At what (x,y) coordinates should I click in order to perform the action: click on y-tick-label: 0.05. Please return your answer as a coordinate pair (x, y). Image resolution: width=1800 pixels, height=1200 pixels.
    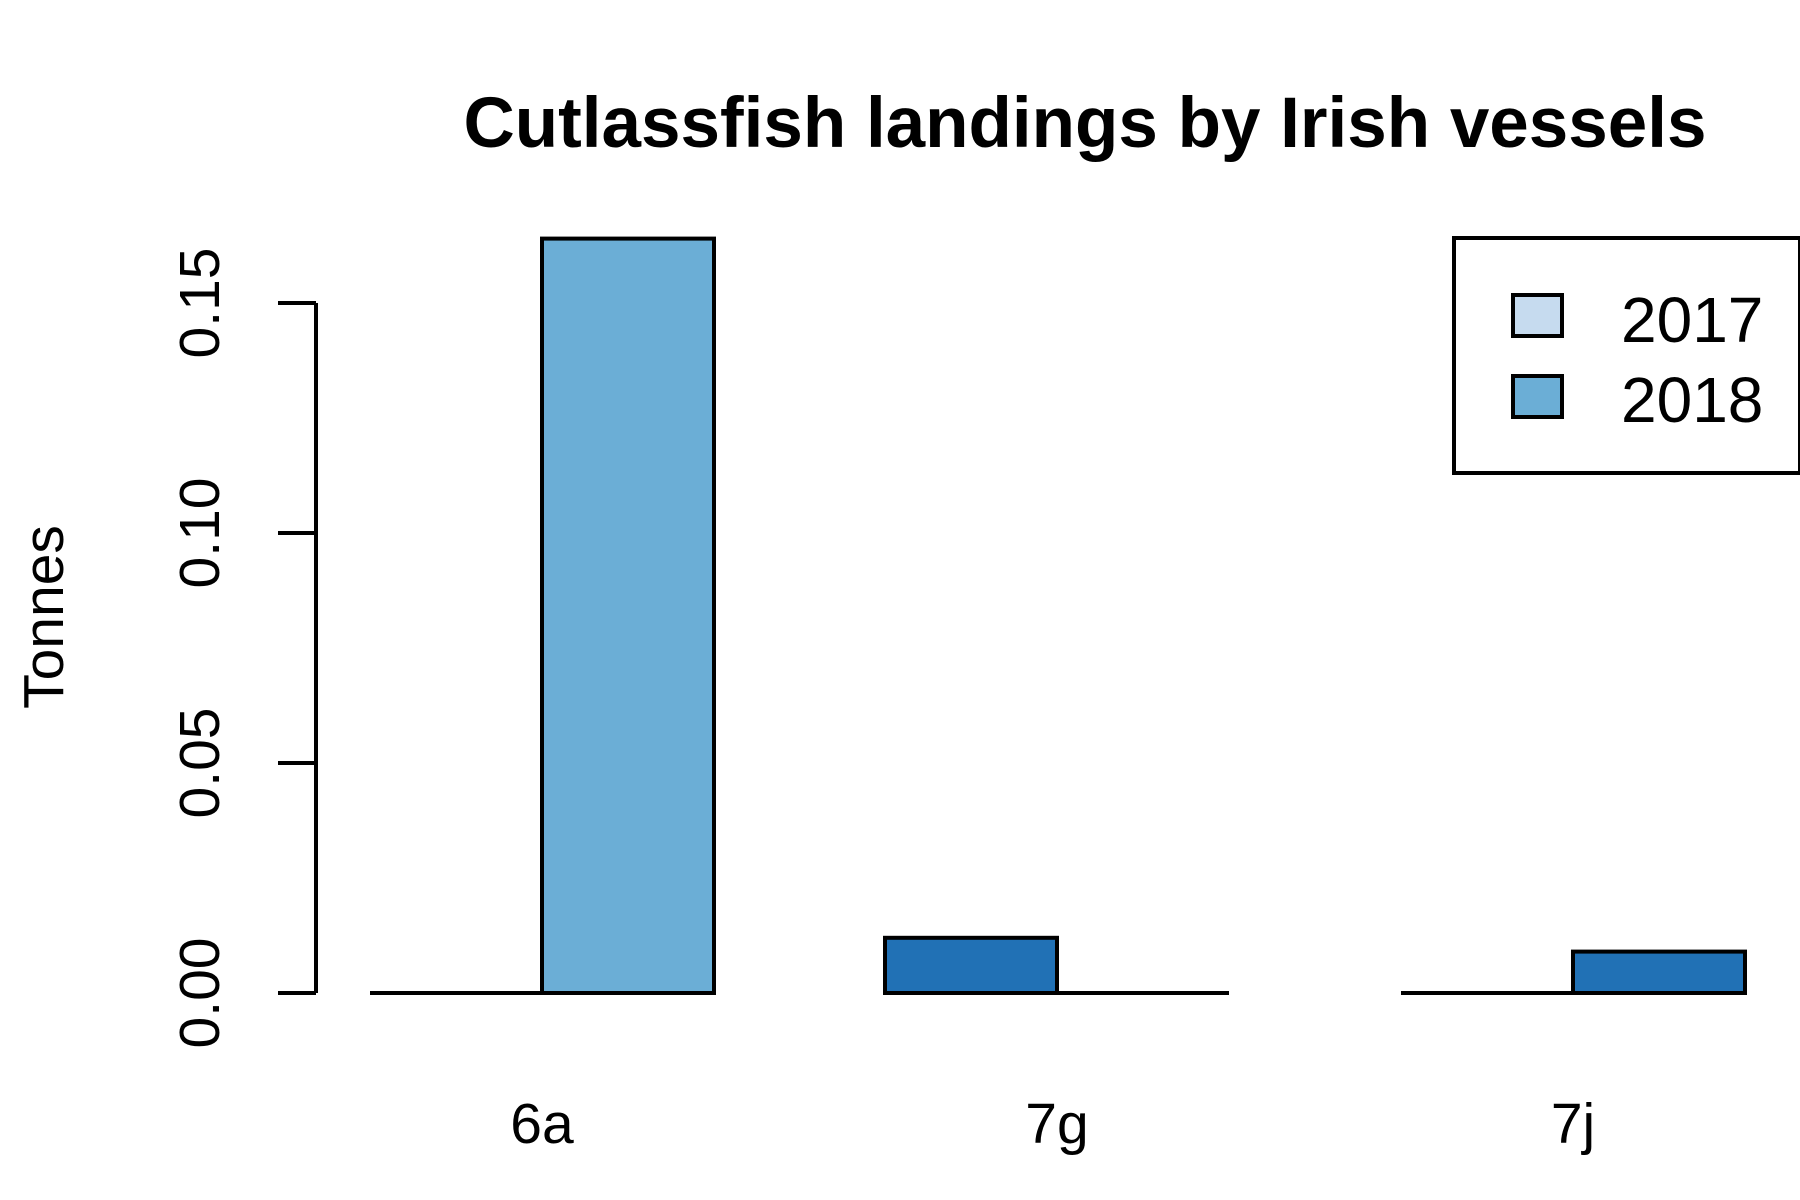
    Looking at the image, I should click on (200, 763).